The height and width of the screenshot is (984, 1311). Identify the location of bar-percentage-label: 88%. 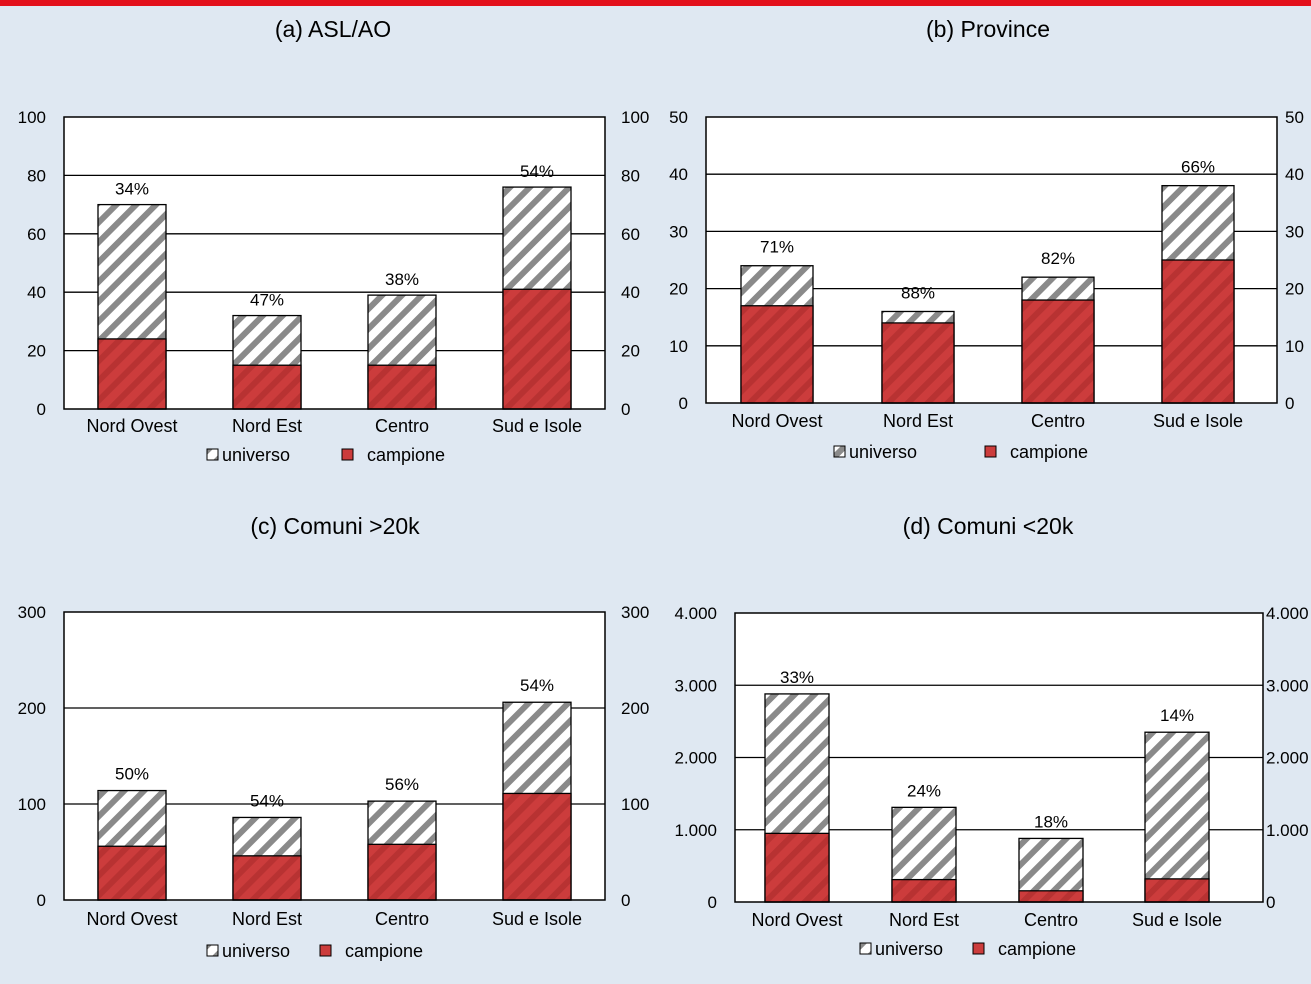
(918, 292).